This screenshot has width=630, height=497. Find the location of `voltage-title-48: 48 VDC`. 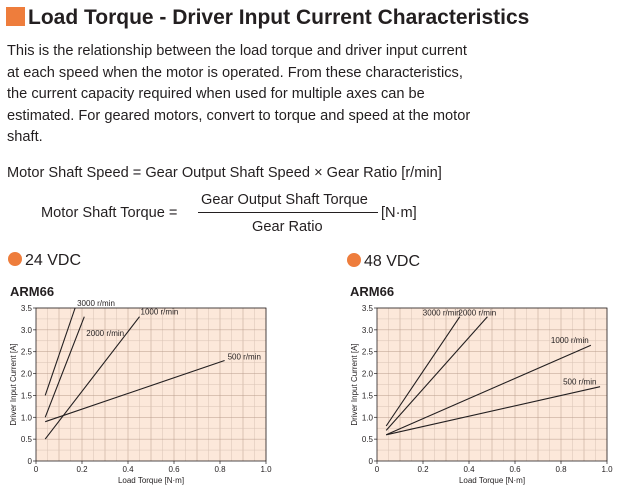

voltage-title-48: 48 VDC is located at coordinates (383, 262).